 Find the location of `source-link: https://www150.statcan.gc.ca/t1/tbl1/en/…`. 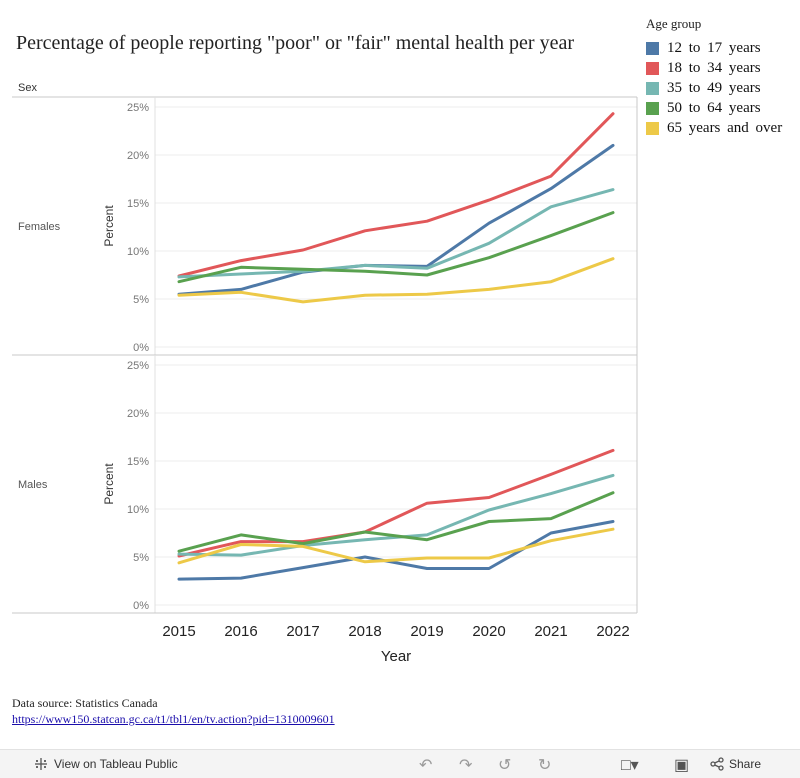

source-link: https://www150.statcan.gc.ca/t1/tbl1/en/… is located at coordinates (173, 719).